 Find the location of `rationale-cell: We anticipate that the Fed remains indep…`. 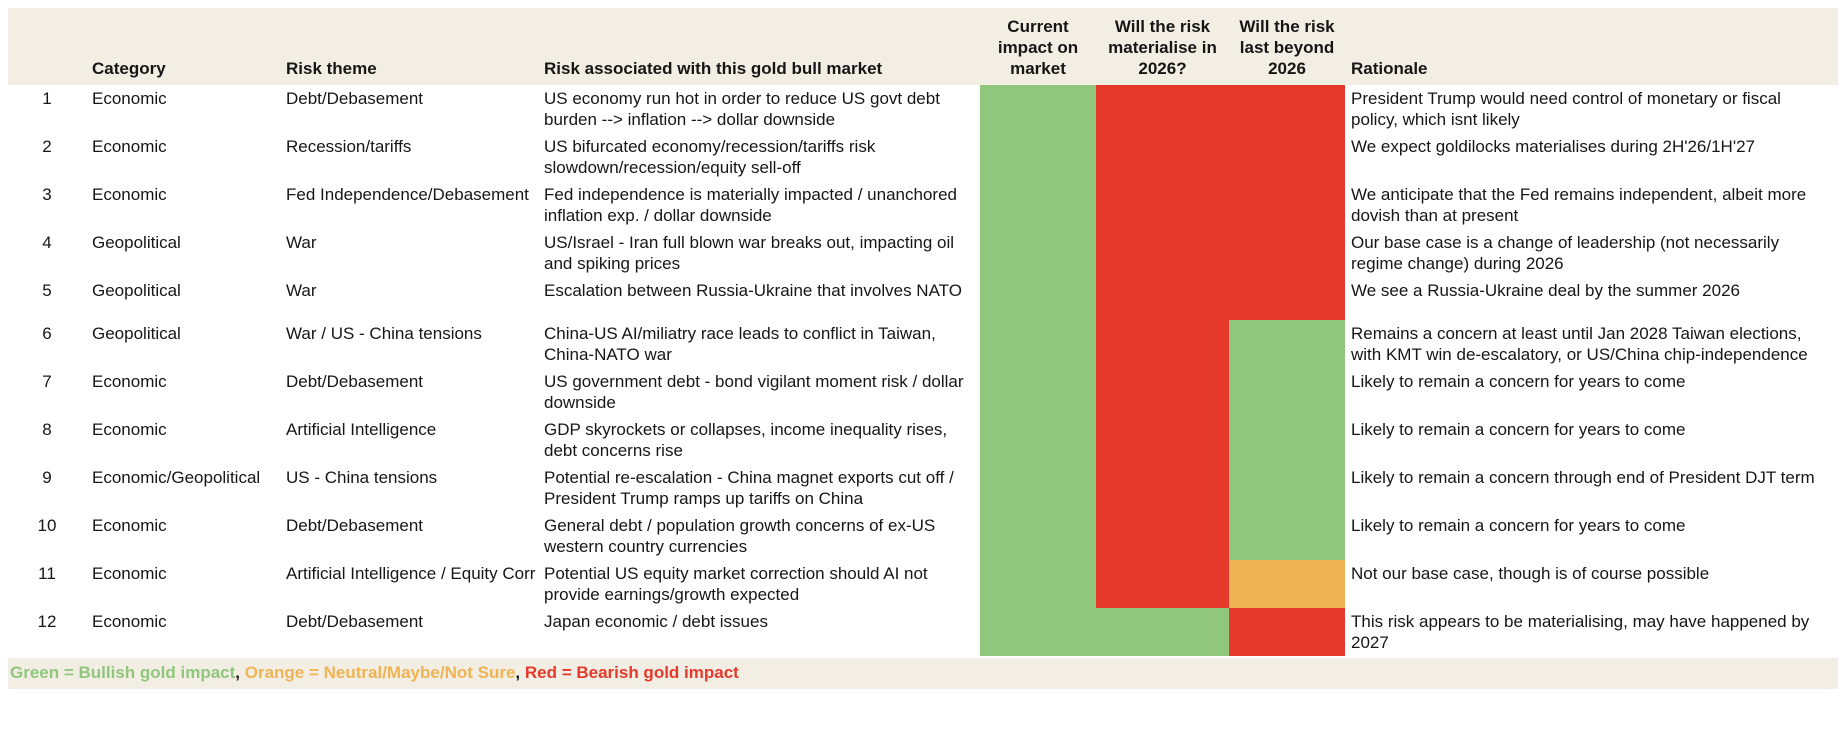

rationale-cell: We anticipate that the Fed remains indep… is located at coordinates (1579, 205).